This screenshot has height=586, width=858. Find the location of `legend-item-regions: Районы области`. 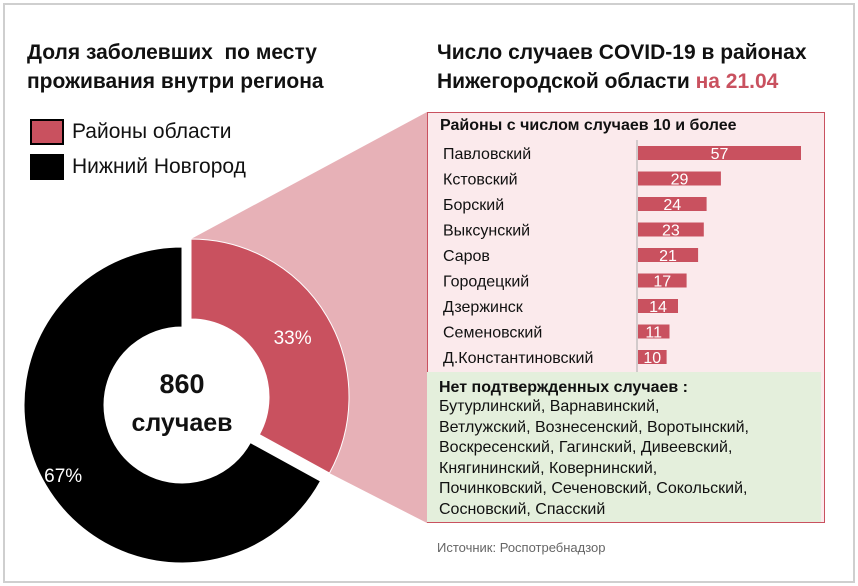

legend-item-regions: Районы области is located at coordinates (130, 132).